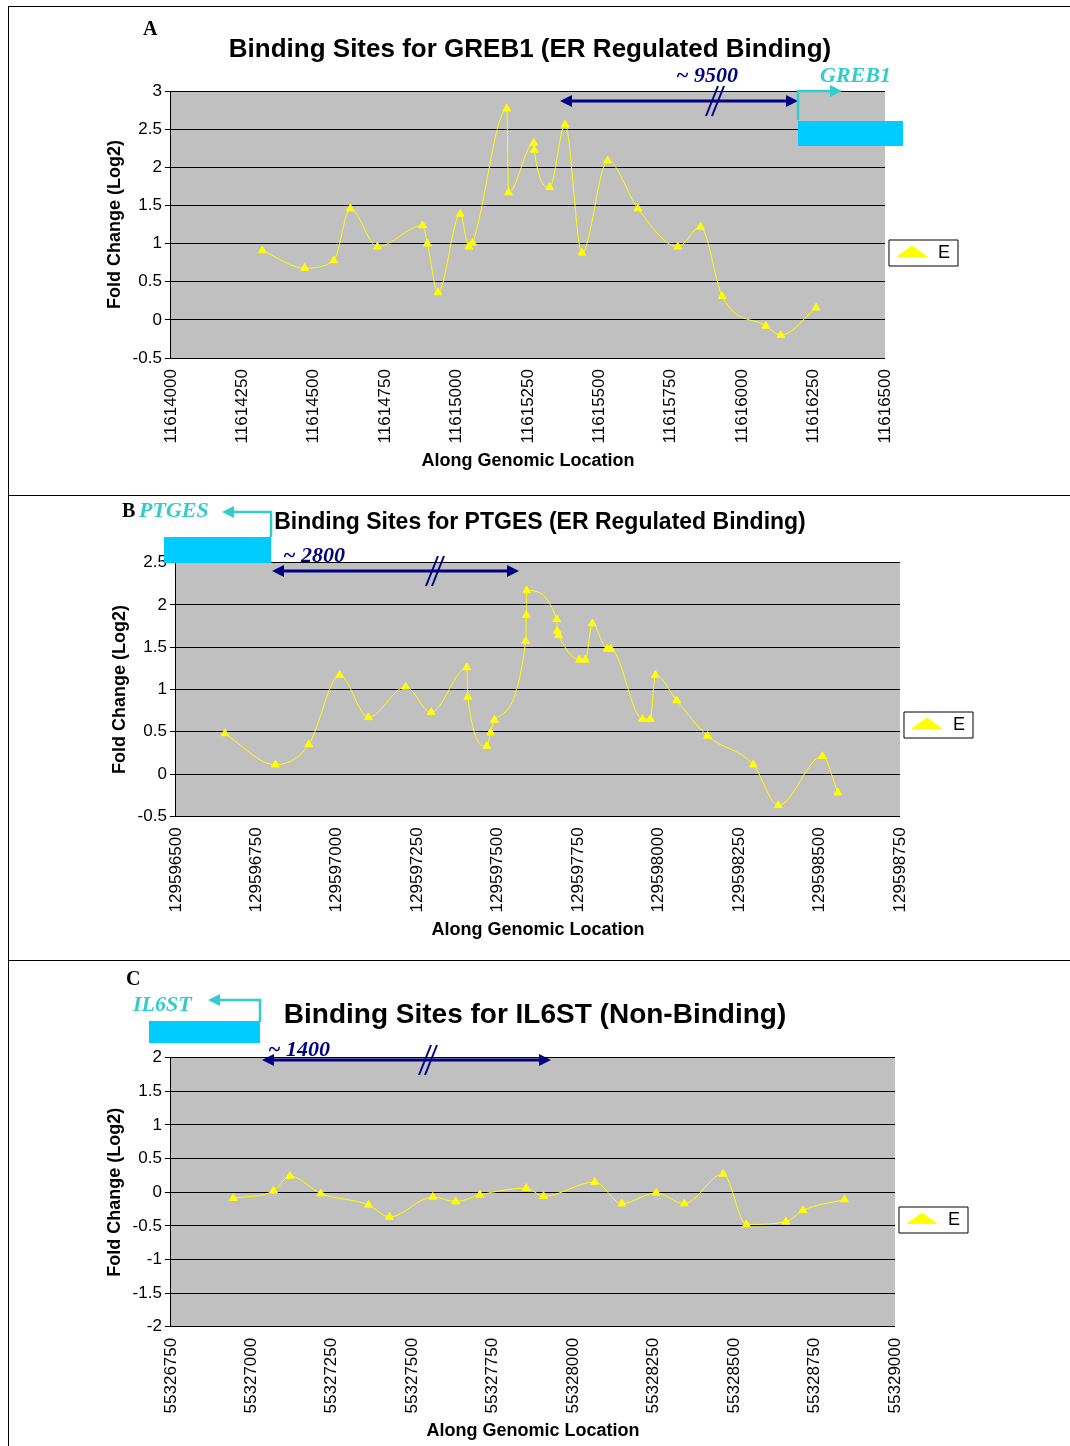  What do you see at coordinates (175, 870) in the screenshot?
I see `x-tick-label: 129596500` at bounding box center [175, 870].